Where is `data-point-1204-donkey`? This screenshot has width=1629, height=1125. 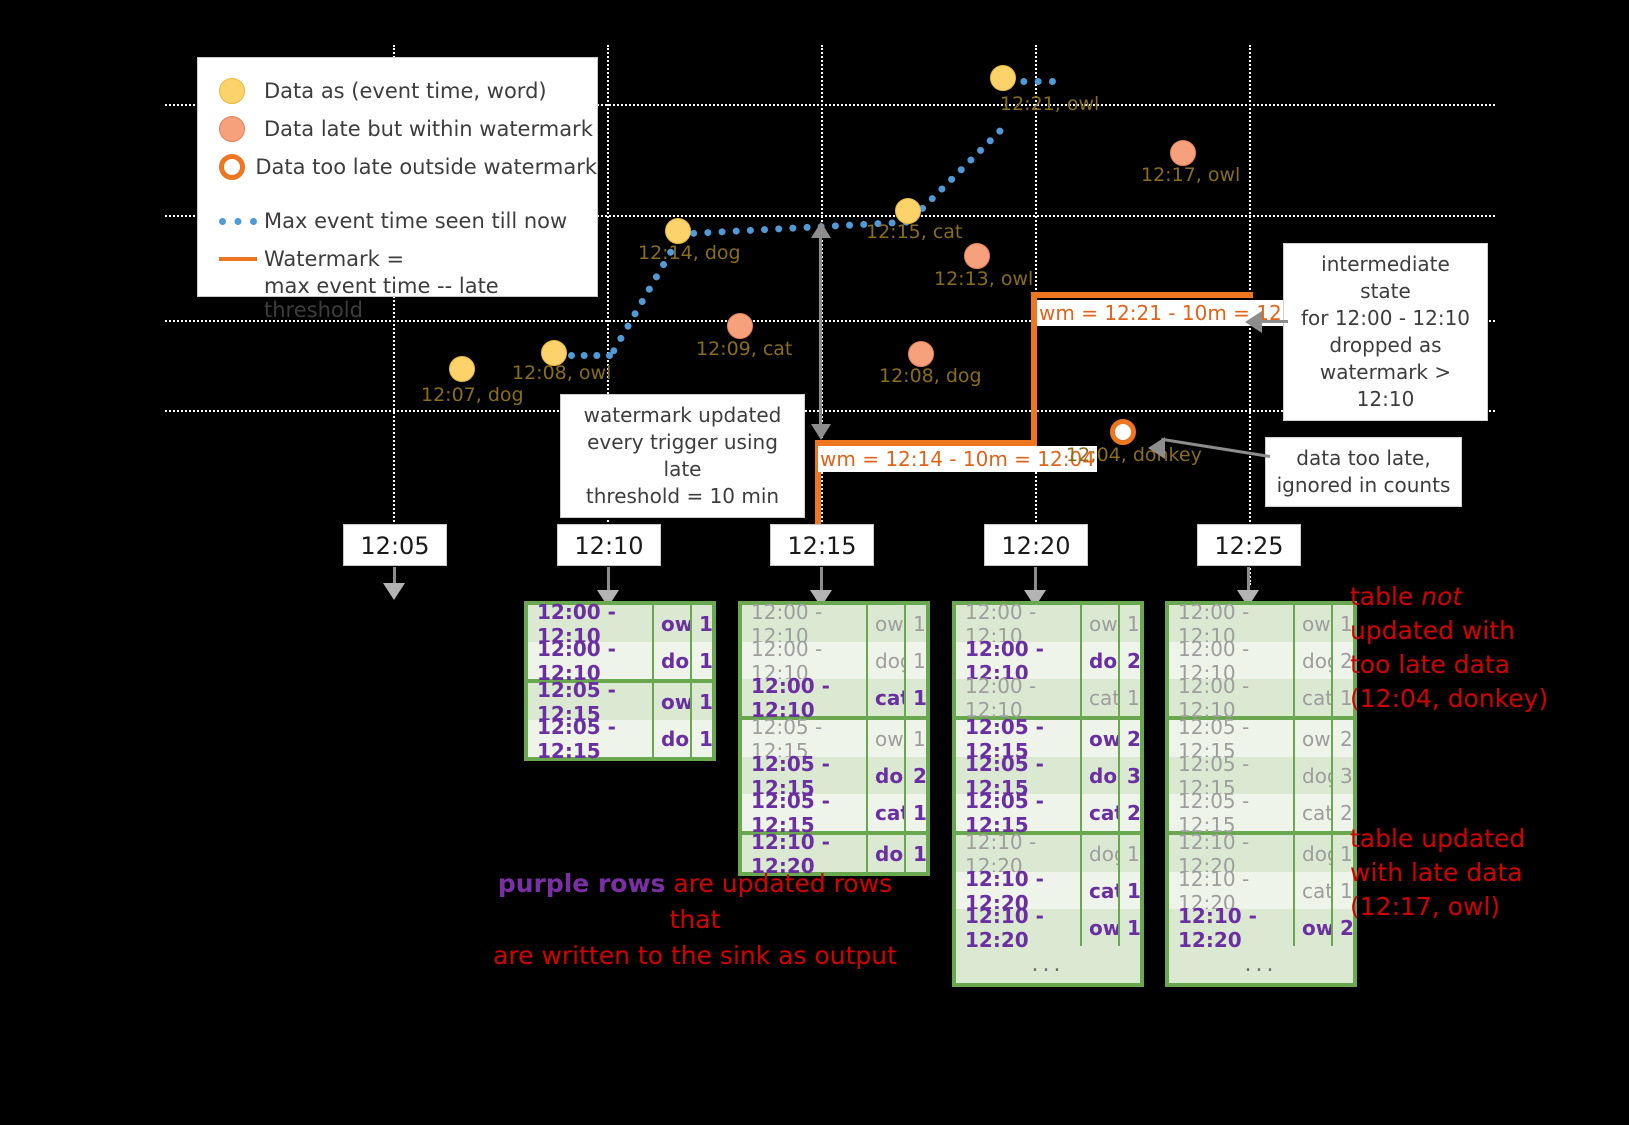
data-point-1204-donkey is located at coordinates (1123, 432).